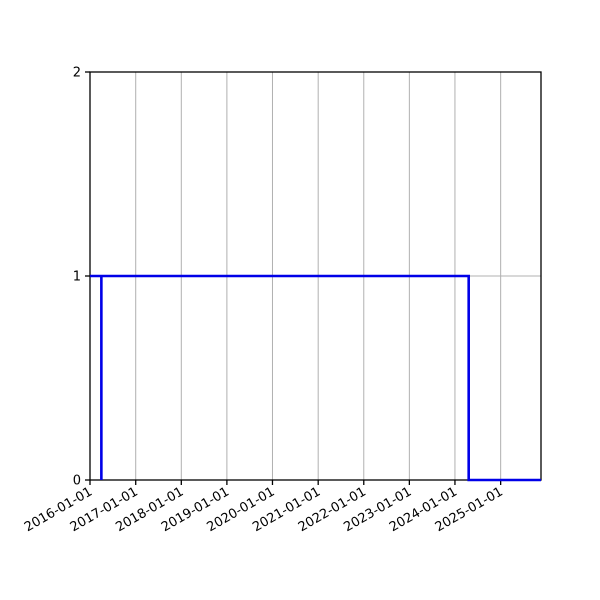 The image size is (600, 600). I want to click on y-tick-label: 2, so click(77, 73).